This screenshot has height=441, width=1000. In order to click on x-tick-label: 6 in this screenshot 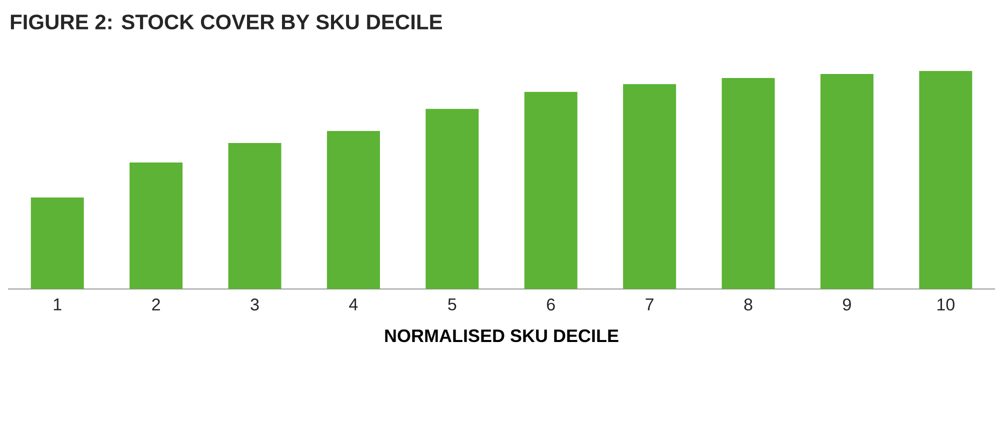, I will do `click(550, 304)`.